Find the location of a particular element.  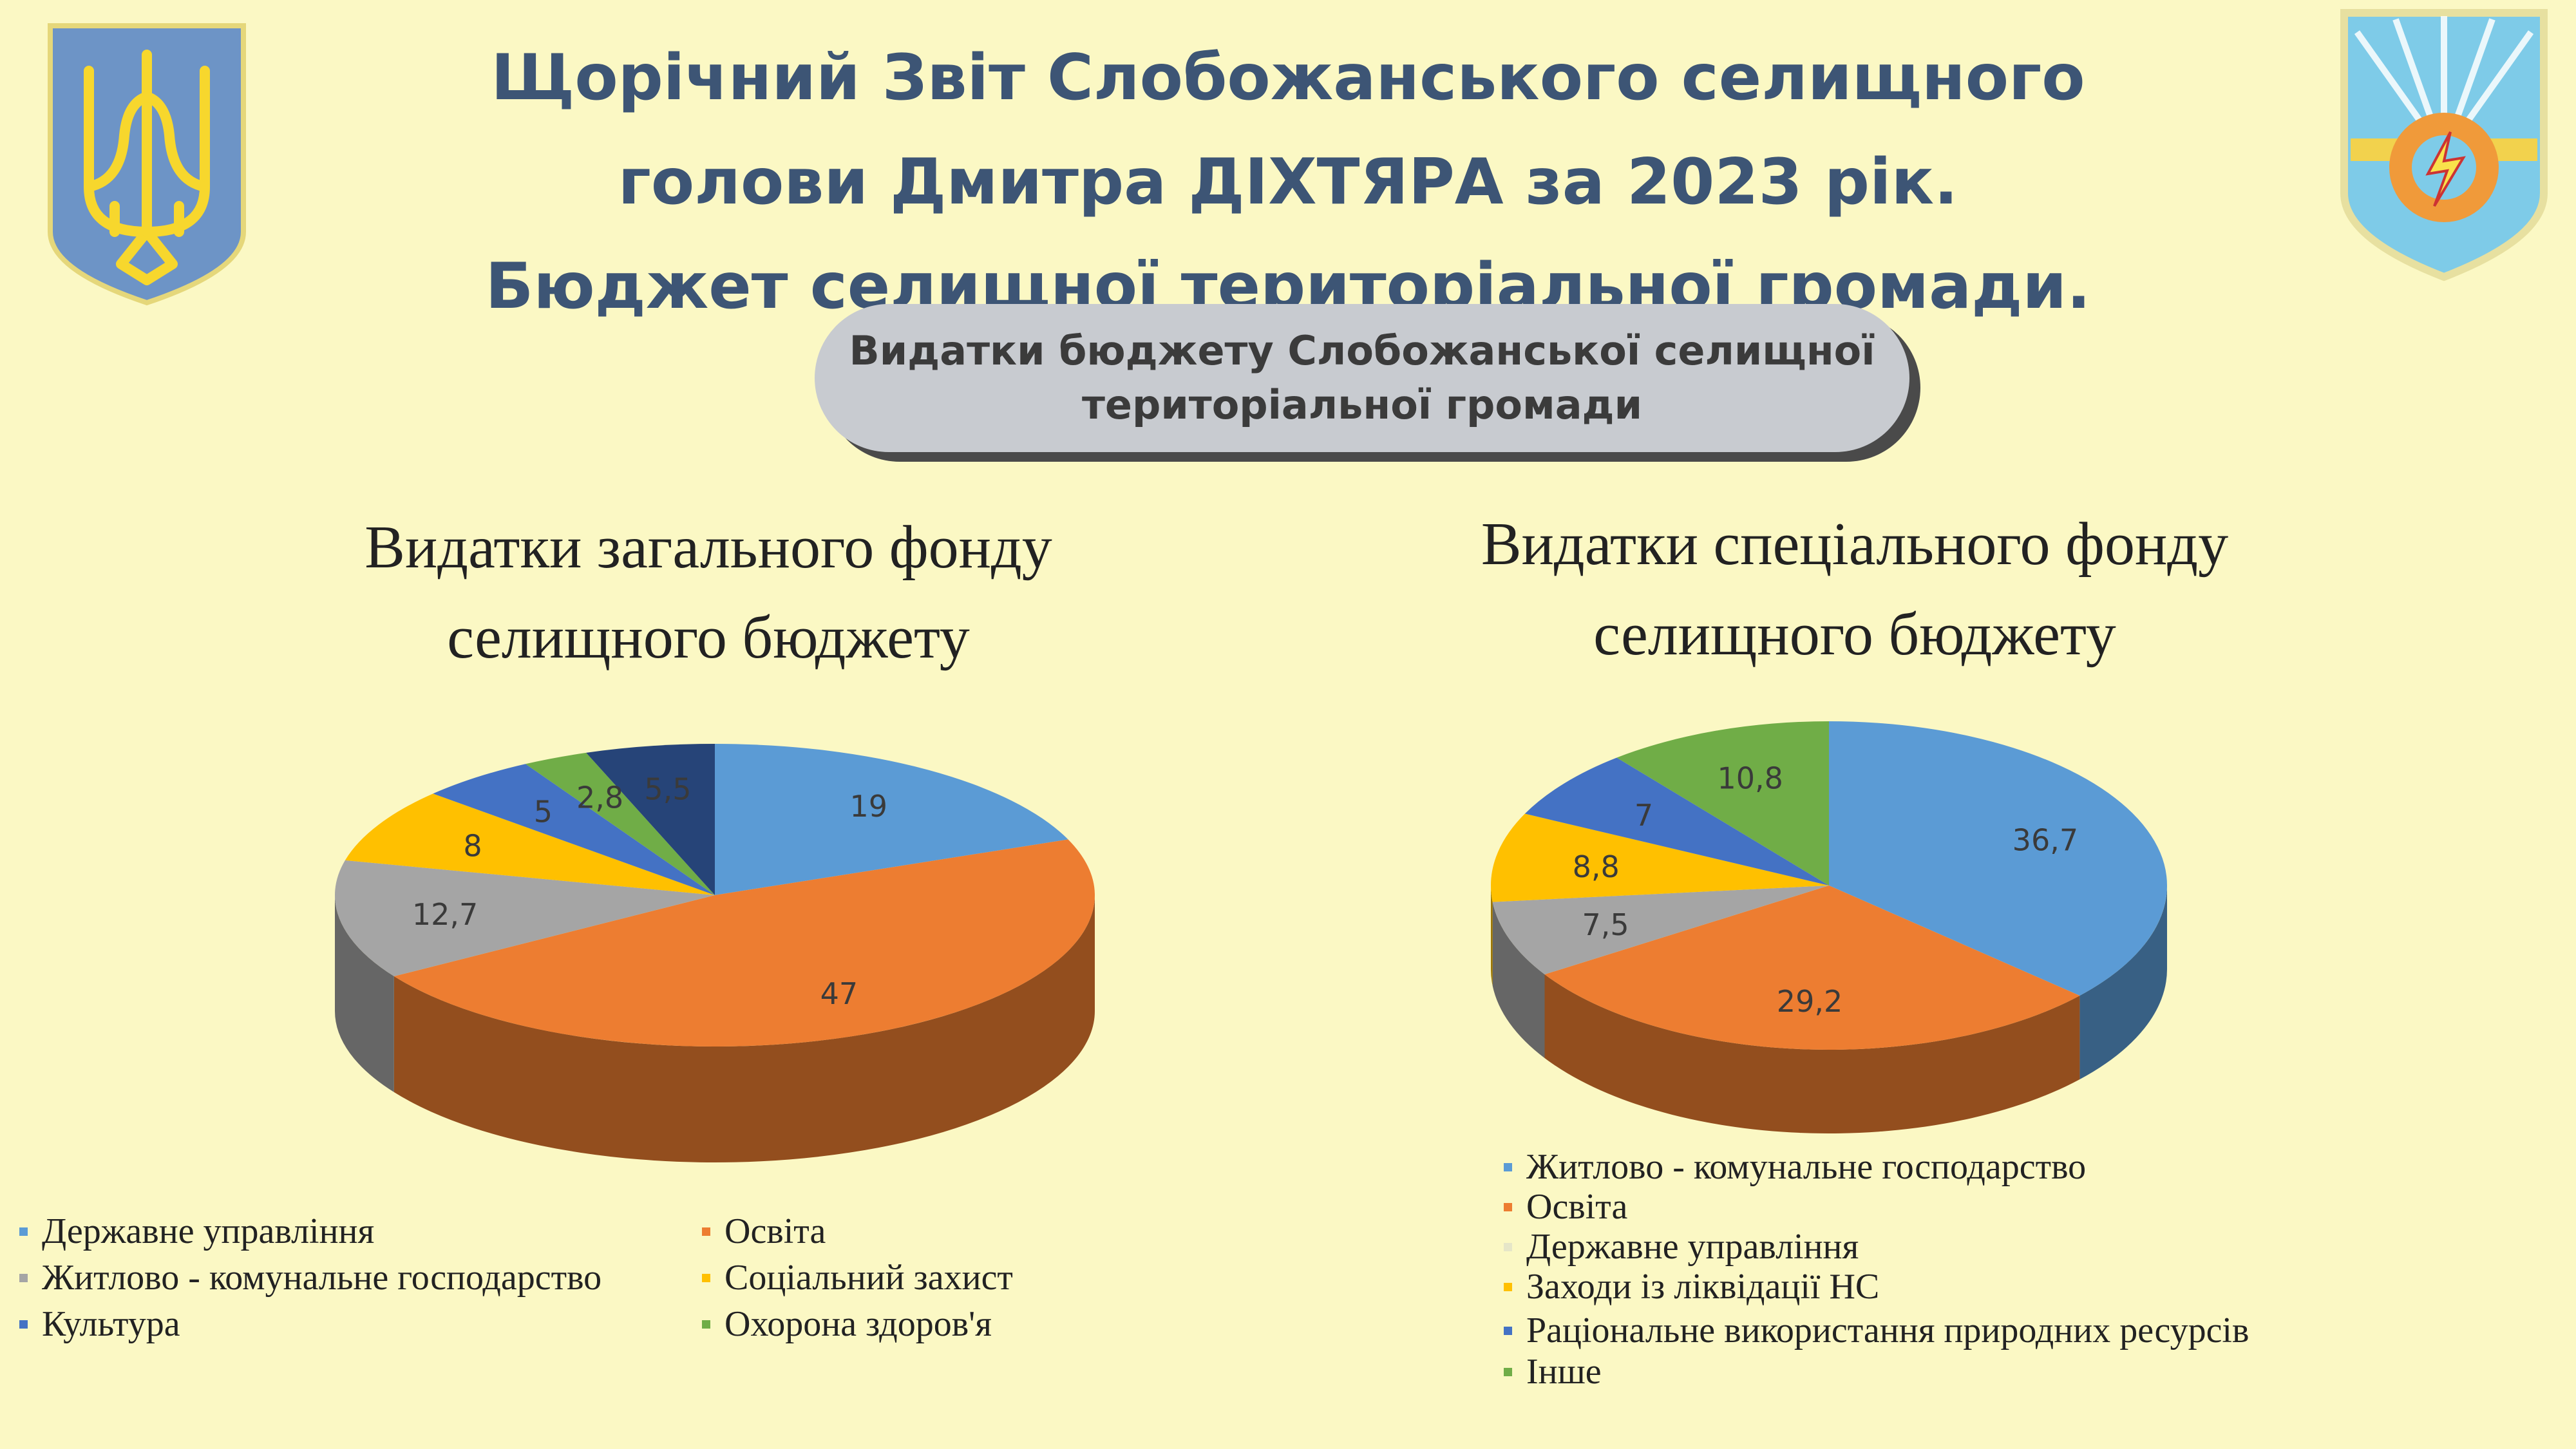

subtitle-line-1: Видатки бюджету Слобожанської селищної is located at coordinates (1362, 350).